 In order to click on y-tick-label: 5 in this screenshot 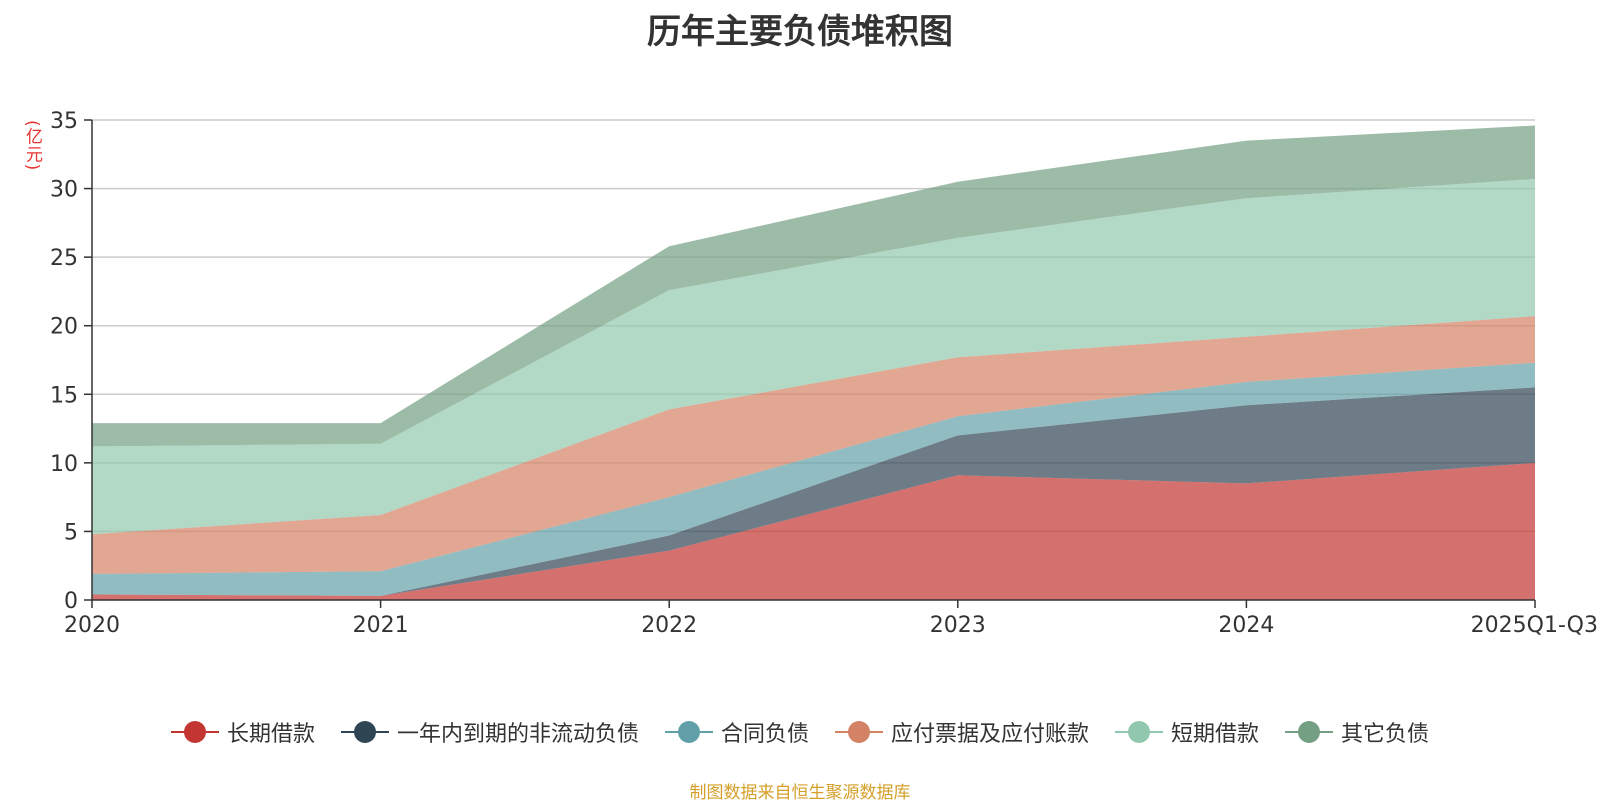, I will do `click(71, 532)`.